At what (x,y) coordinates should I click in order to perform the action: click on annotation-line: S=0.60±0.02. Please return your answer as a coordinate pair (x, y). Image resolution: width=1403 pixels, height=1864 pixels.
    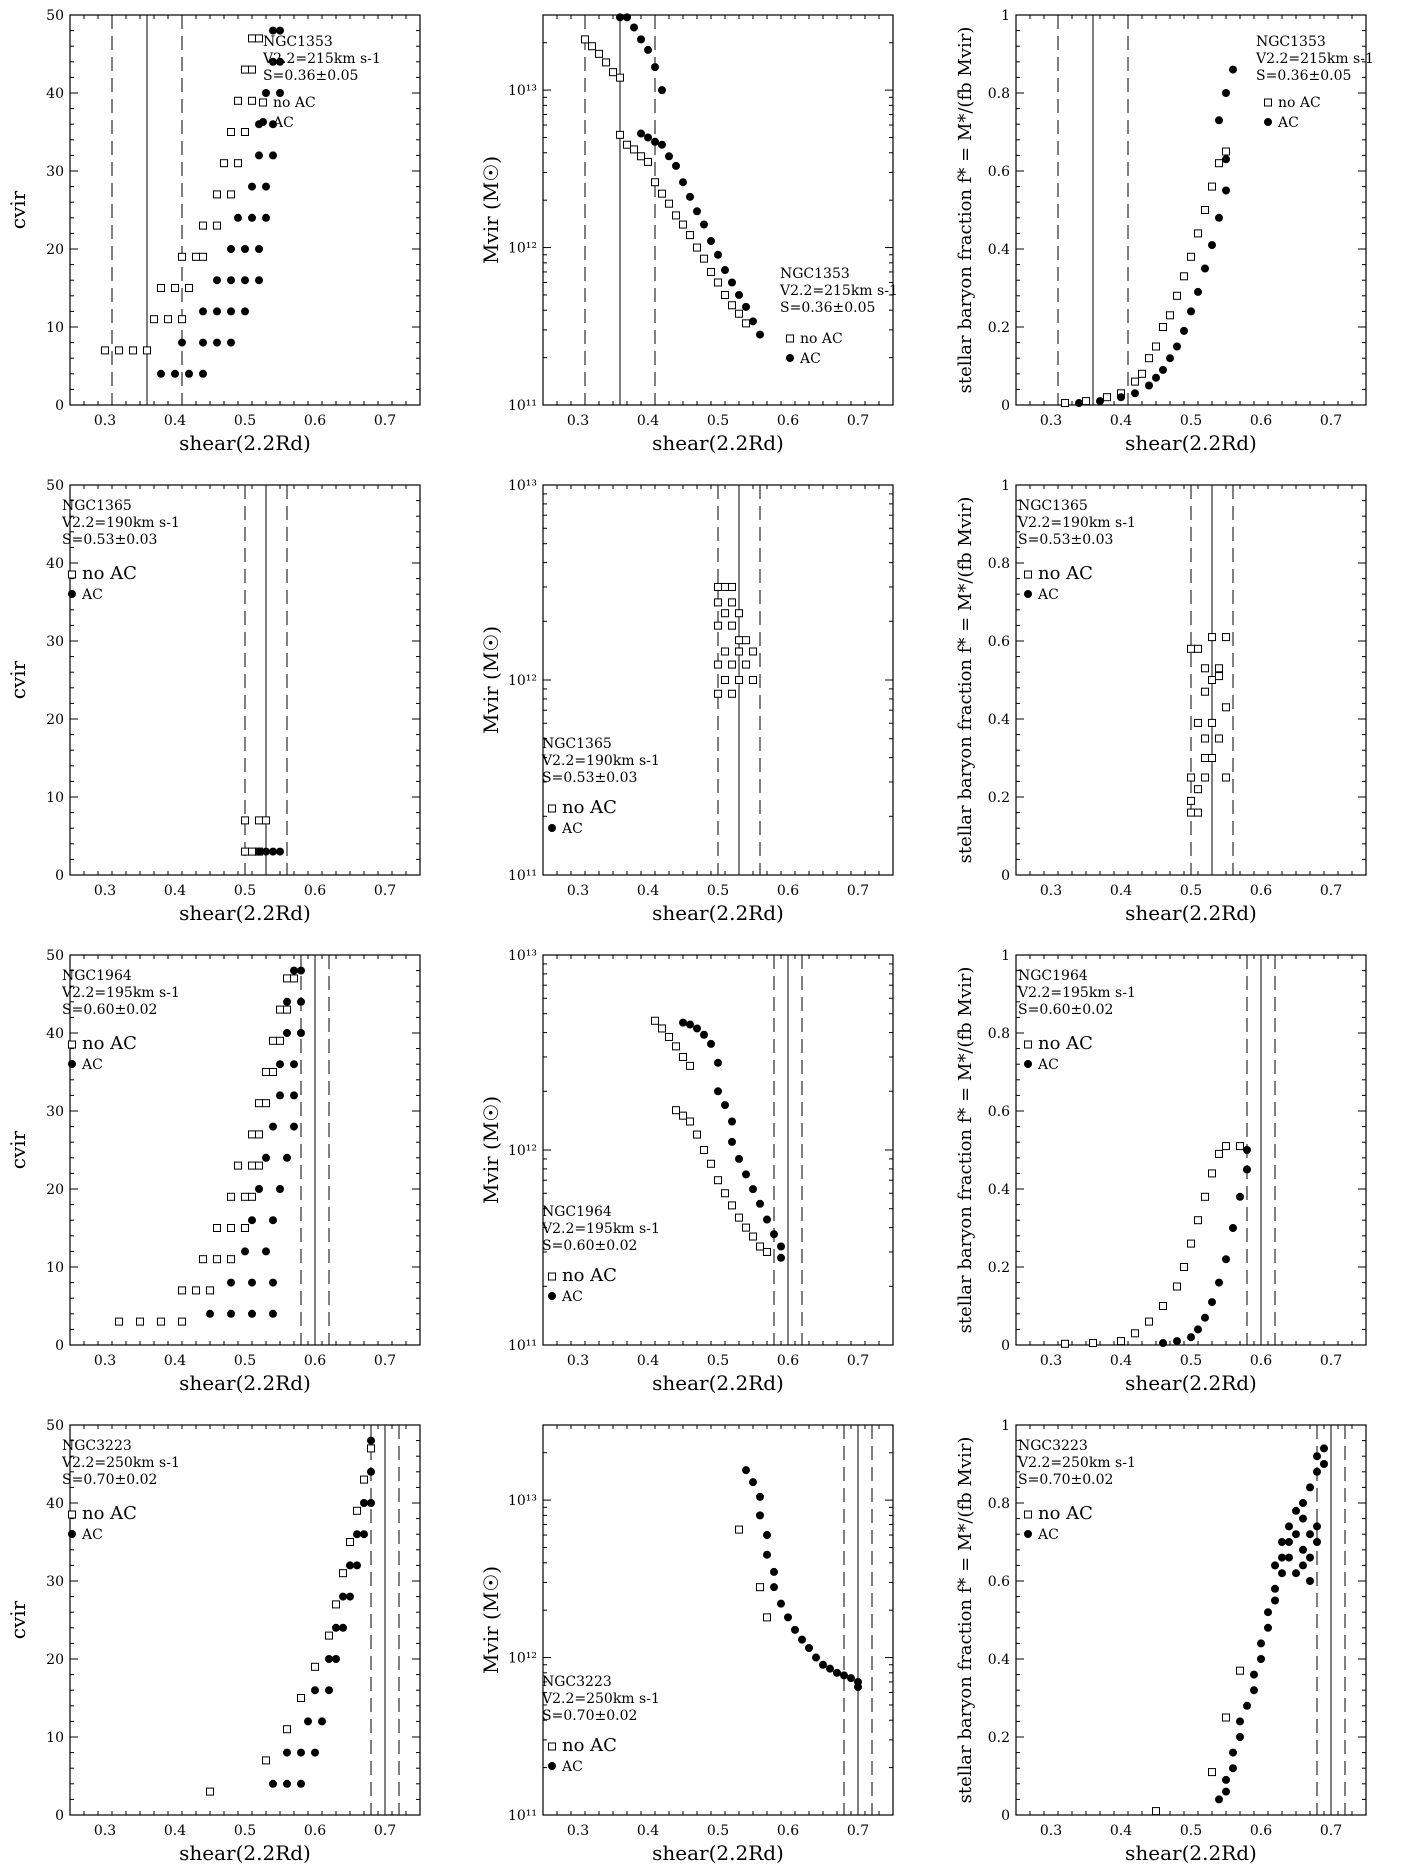
    Looking at the image, I should click on (589, 1246).